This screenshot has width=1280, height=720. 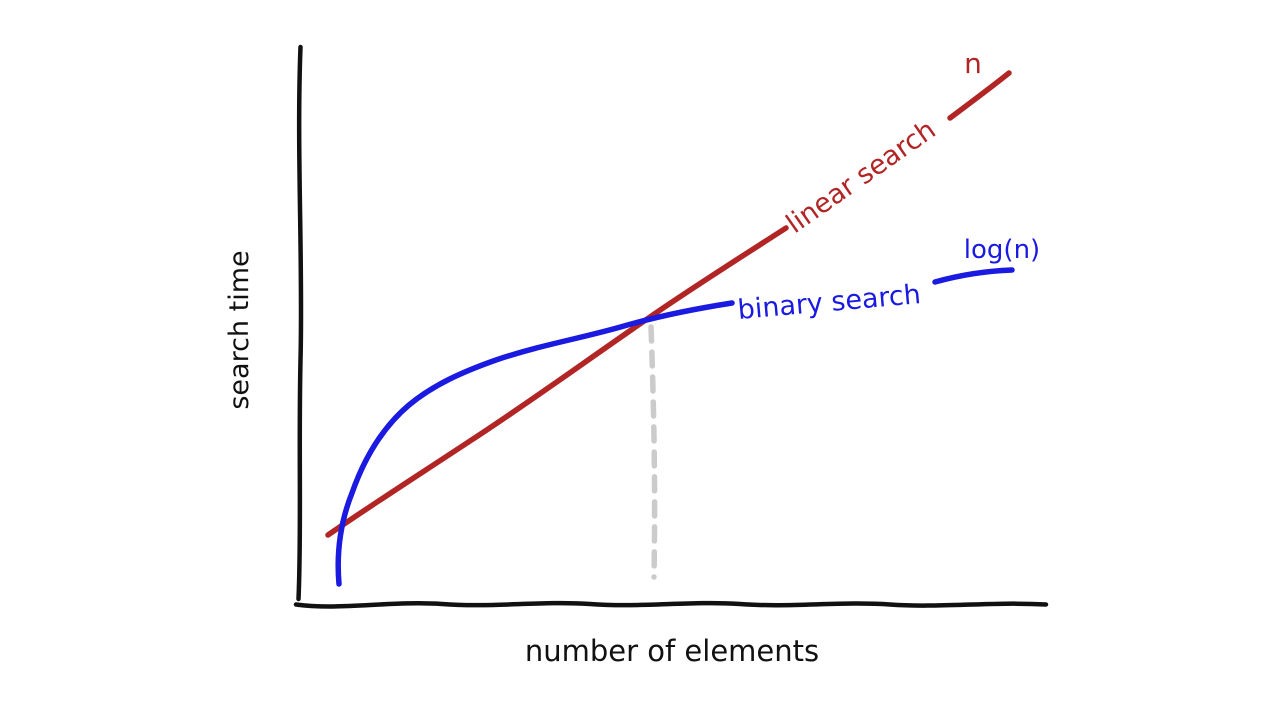 What do you see at coordinates (300, 323) in the screenshot?
I see `y-axis-line` at bounding box center [300, 323].